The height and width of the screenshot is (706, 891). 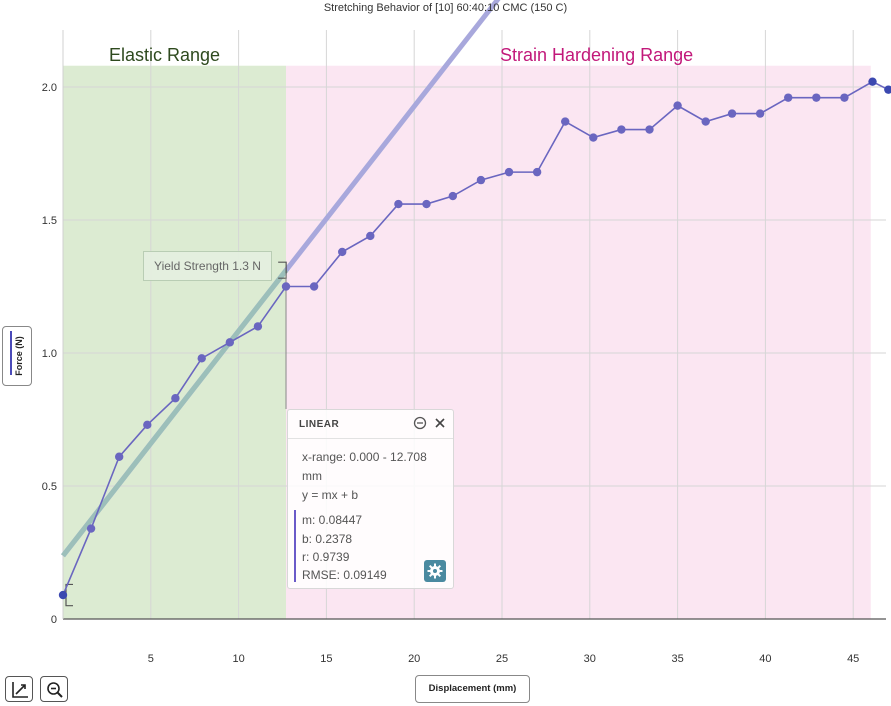 What do you see at coordinates (590, 659) in the screenshot?
I see `x-tick-label: 30` at bounding box center [590, 659].